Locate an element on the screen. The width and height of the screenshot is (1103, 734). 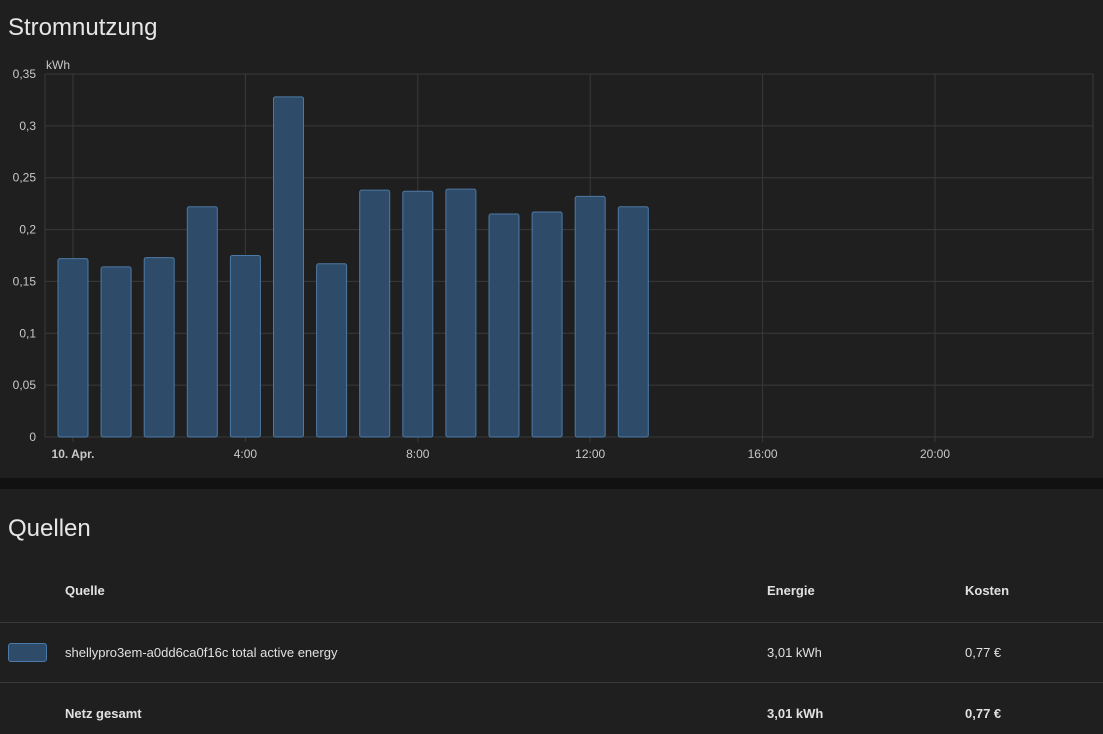
y-tick-label: 0,35 is located at coordinates (25, 74).